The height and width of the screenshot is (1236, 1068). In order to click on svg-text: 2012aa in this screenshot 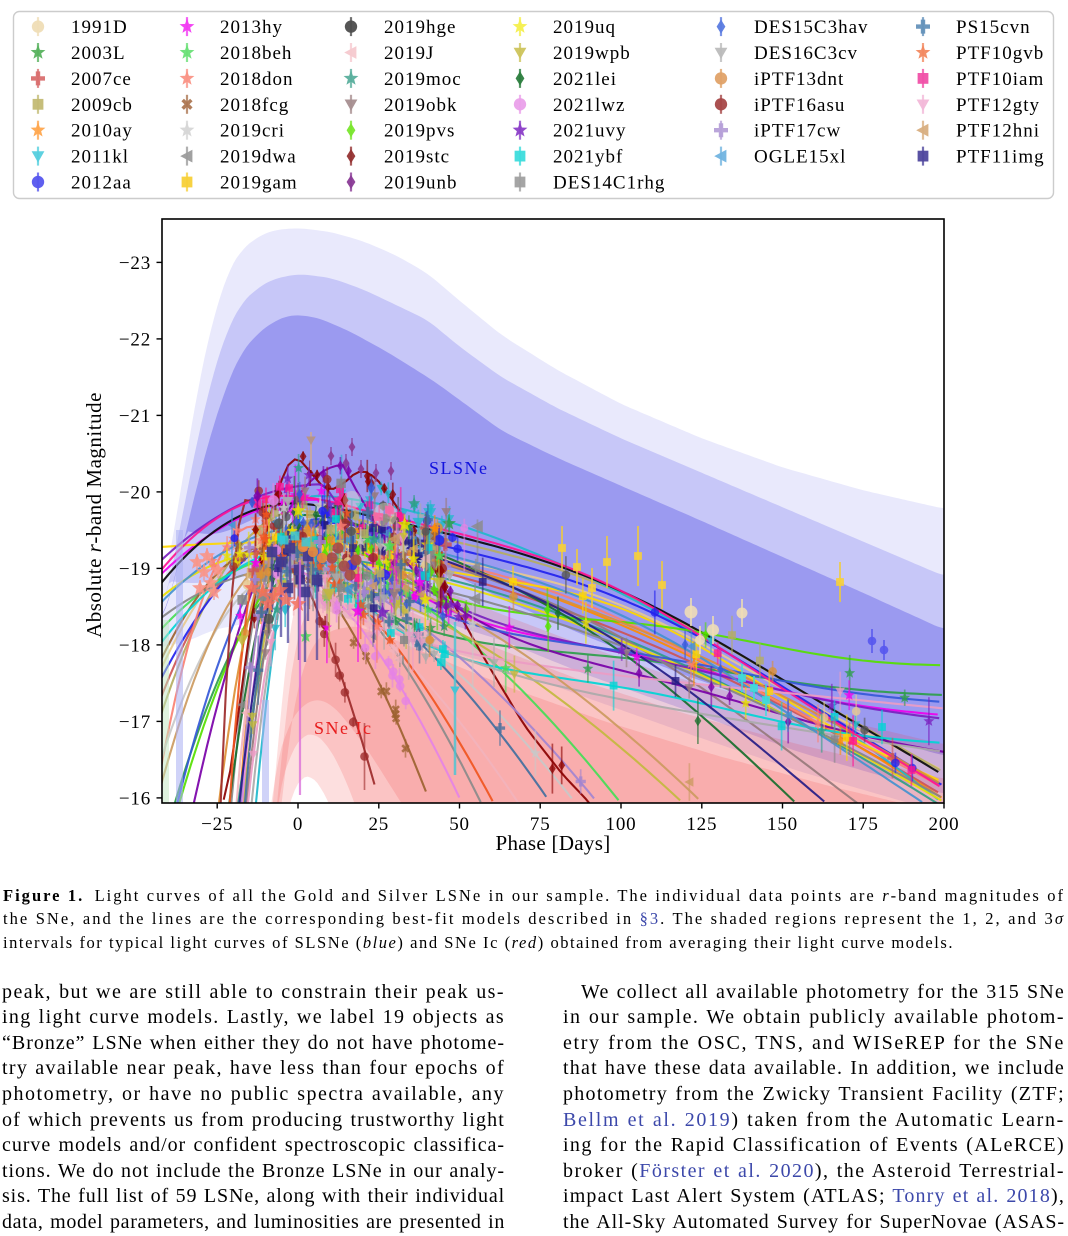, I will do `click(101, 183)`.